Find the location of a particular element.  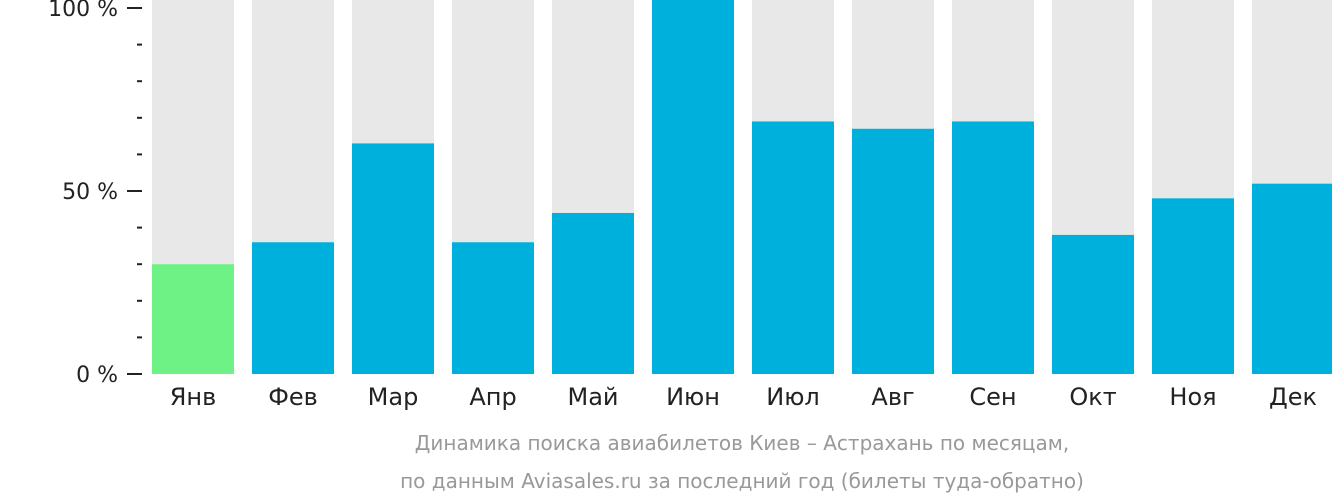

x-tick-label: Мар is located at coordinates (393, 397).